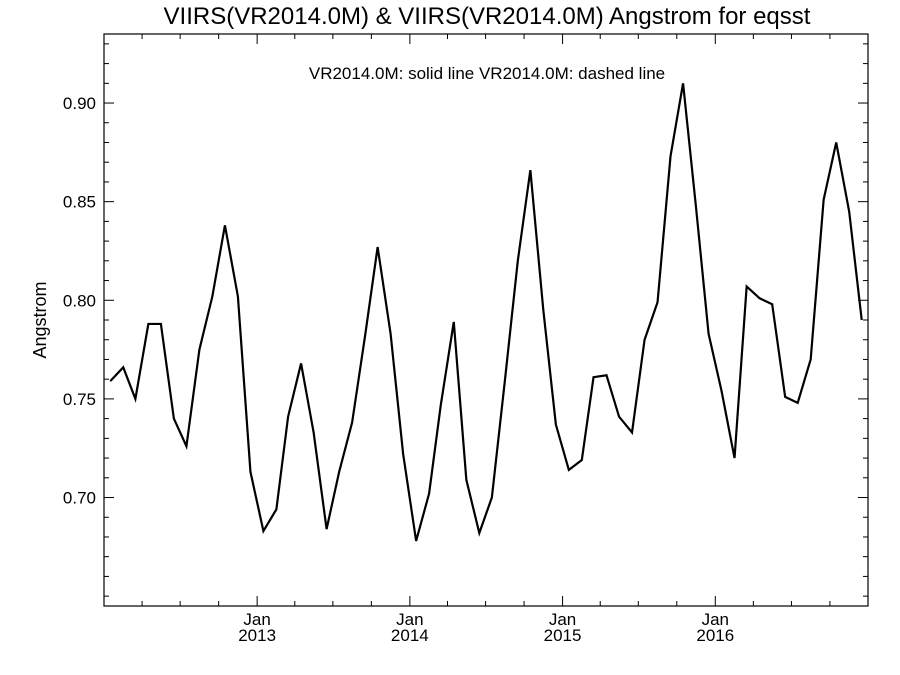 This screenshot has height=675, width=900. I want to click on x-tick-year-label: 2015, so click(563, 635).